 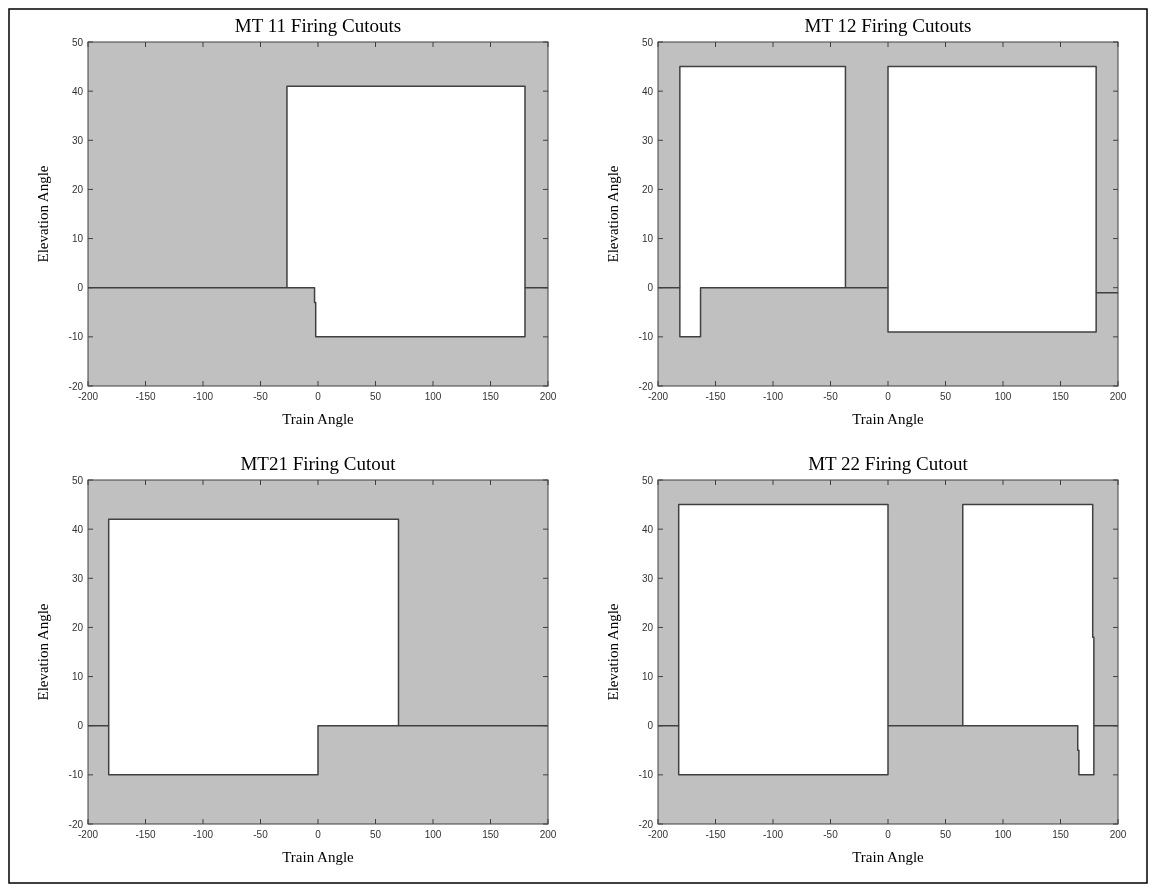 What do you see at coordinates (888, 463) in the screenshot?
I see `chart-title: MT 22 Firing Cutout` at bounding box center [888, 463].